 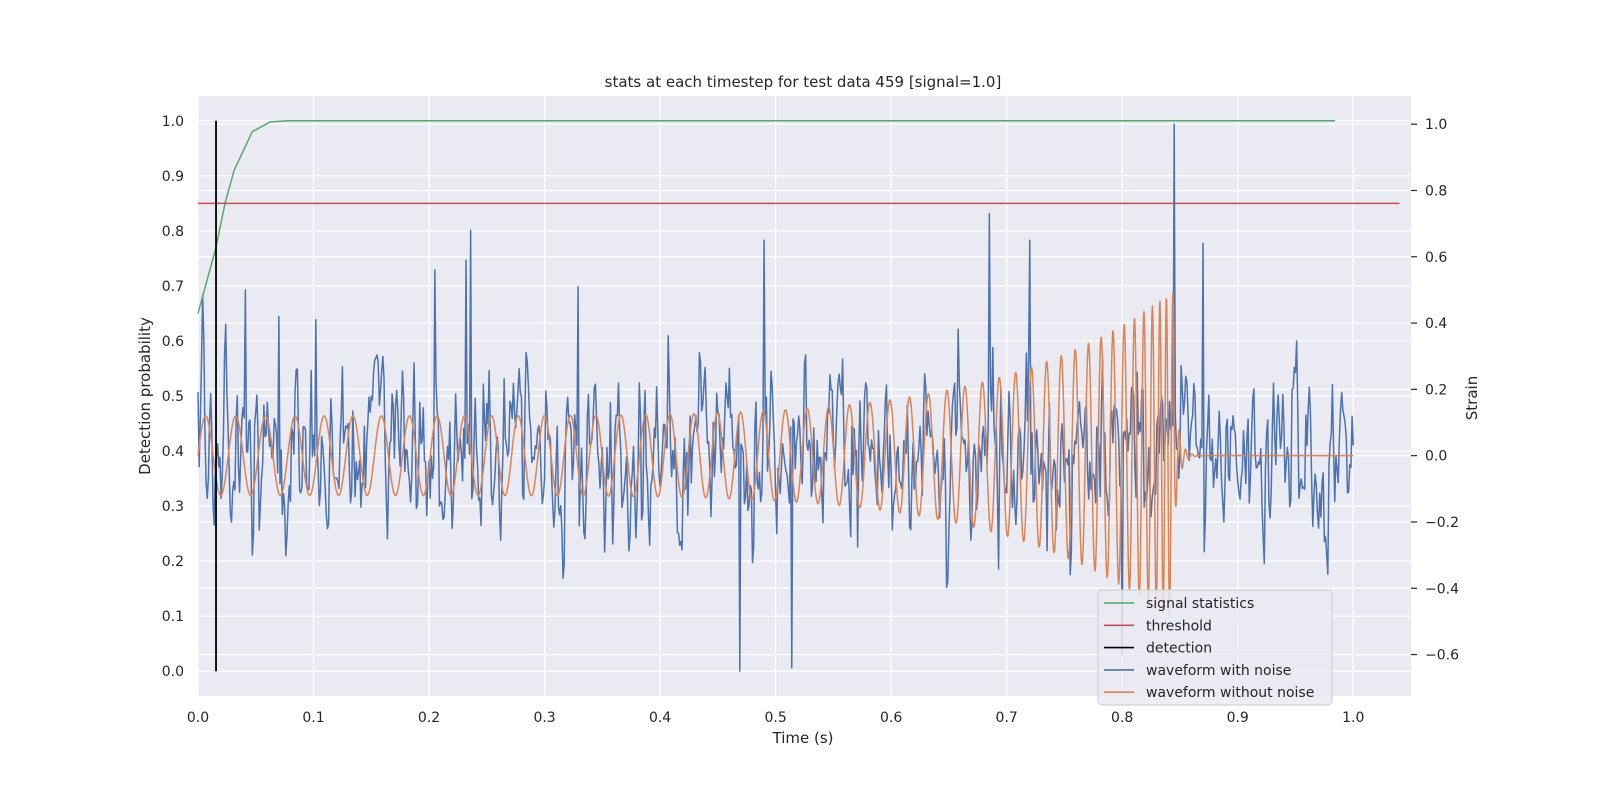 I want to click on y-right-tick-label: 0.4, so click(x=1436, y=324).